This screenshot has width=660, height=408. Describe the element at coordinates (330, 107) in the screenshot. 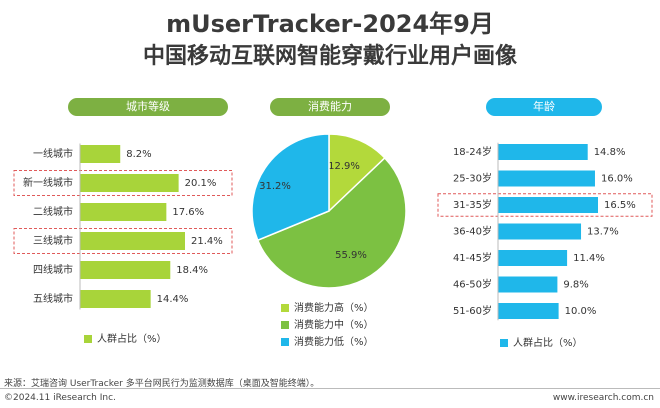

I see `consumption-title: 消费能力` at that location.